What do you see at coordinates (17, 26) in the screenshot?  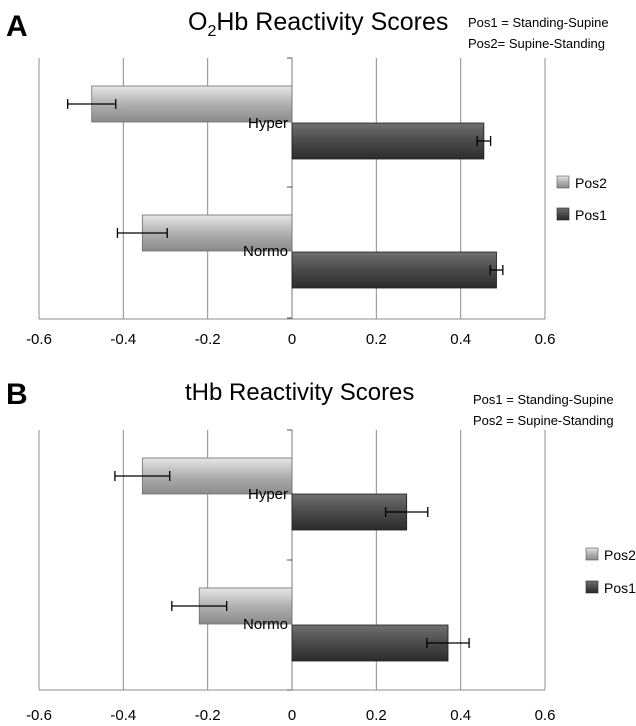 I see `panel-label: A` at bounding box center [17, 26].